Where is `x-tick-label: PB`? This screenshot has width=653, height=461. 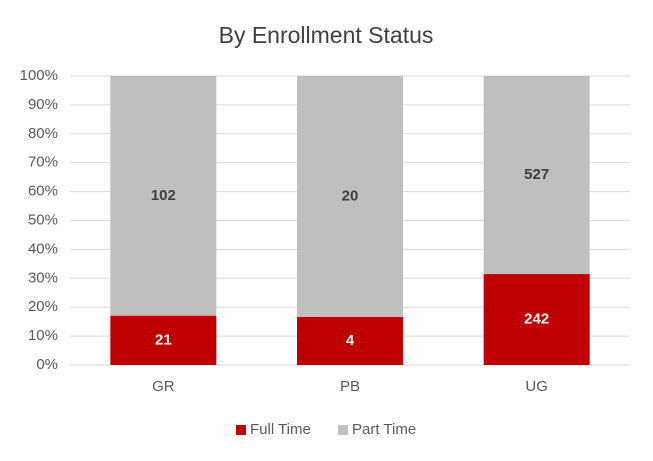 x-tick-label: PB is located at coordinates (350, 386).